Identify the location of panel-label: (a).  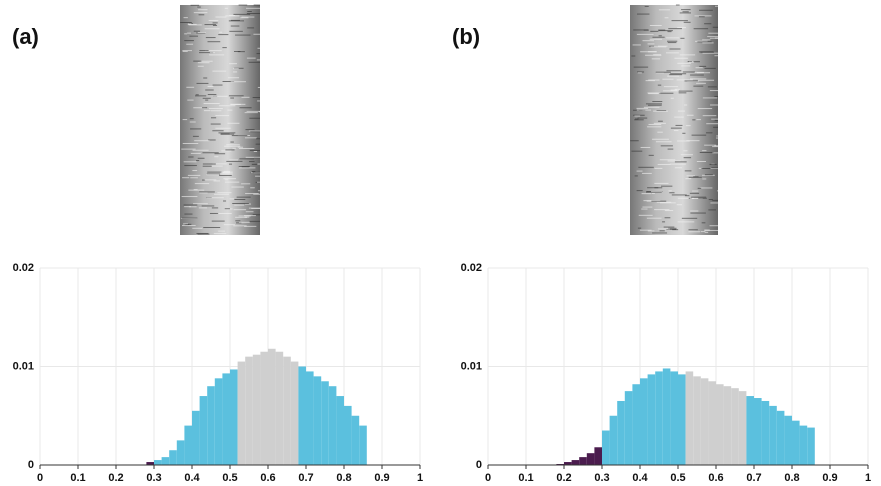
(25, 36).